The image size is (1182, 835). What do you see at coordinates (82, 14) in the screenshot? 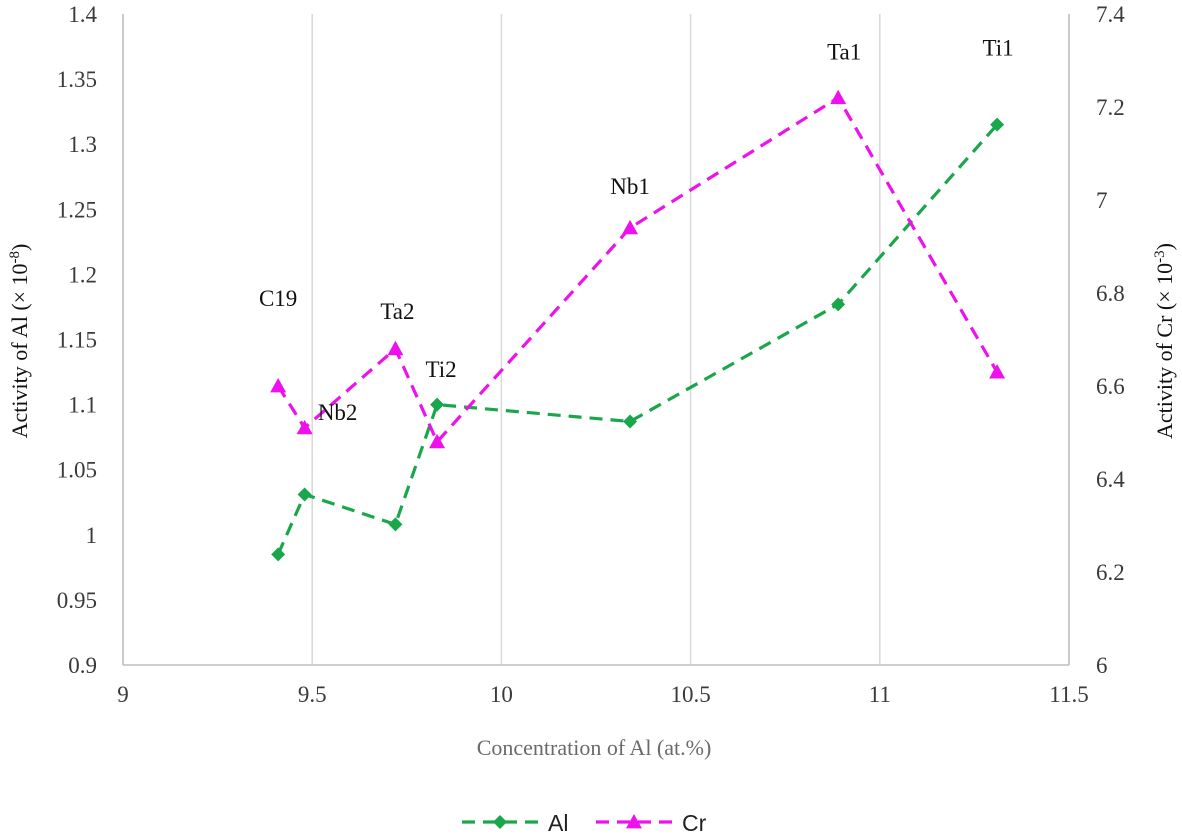
I see `y-left-tick-label: 1.4` at bounding box center [82, 14].